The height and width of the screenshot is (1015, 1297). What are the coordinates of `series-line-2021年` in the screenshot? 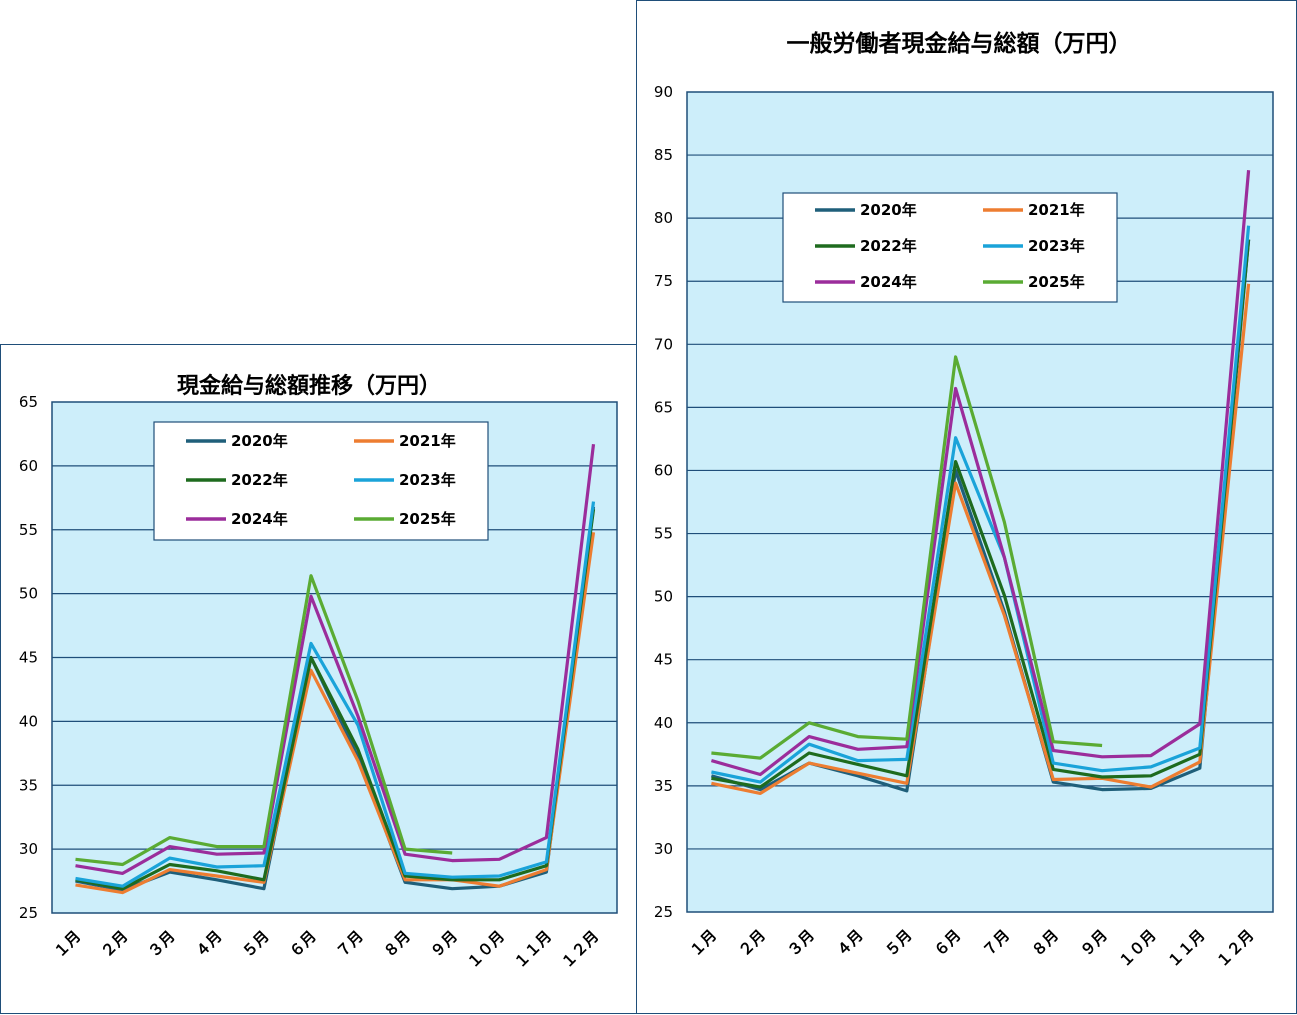 It's located at (335, 713).